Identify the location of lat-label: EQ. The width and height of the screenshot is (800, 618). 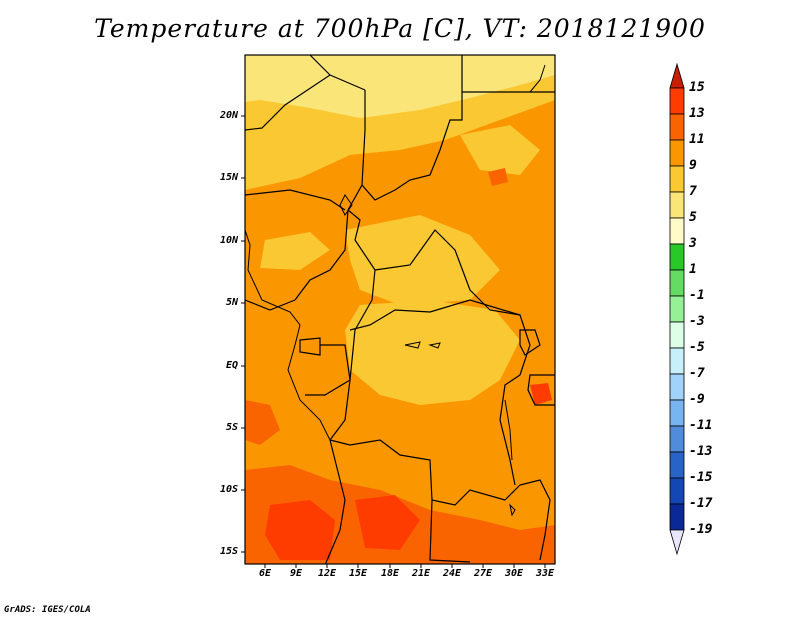
(231, 365).